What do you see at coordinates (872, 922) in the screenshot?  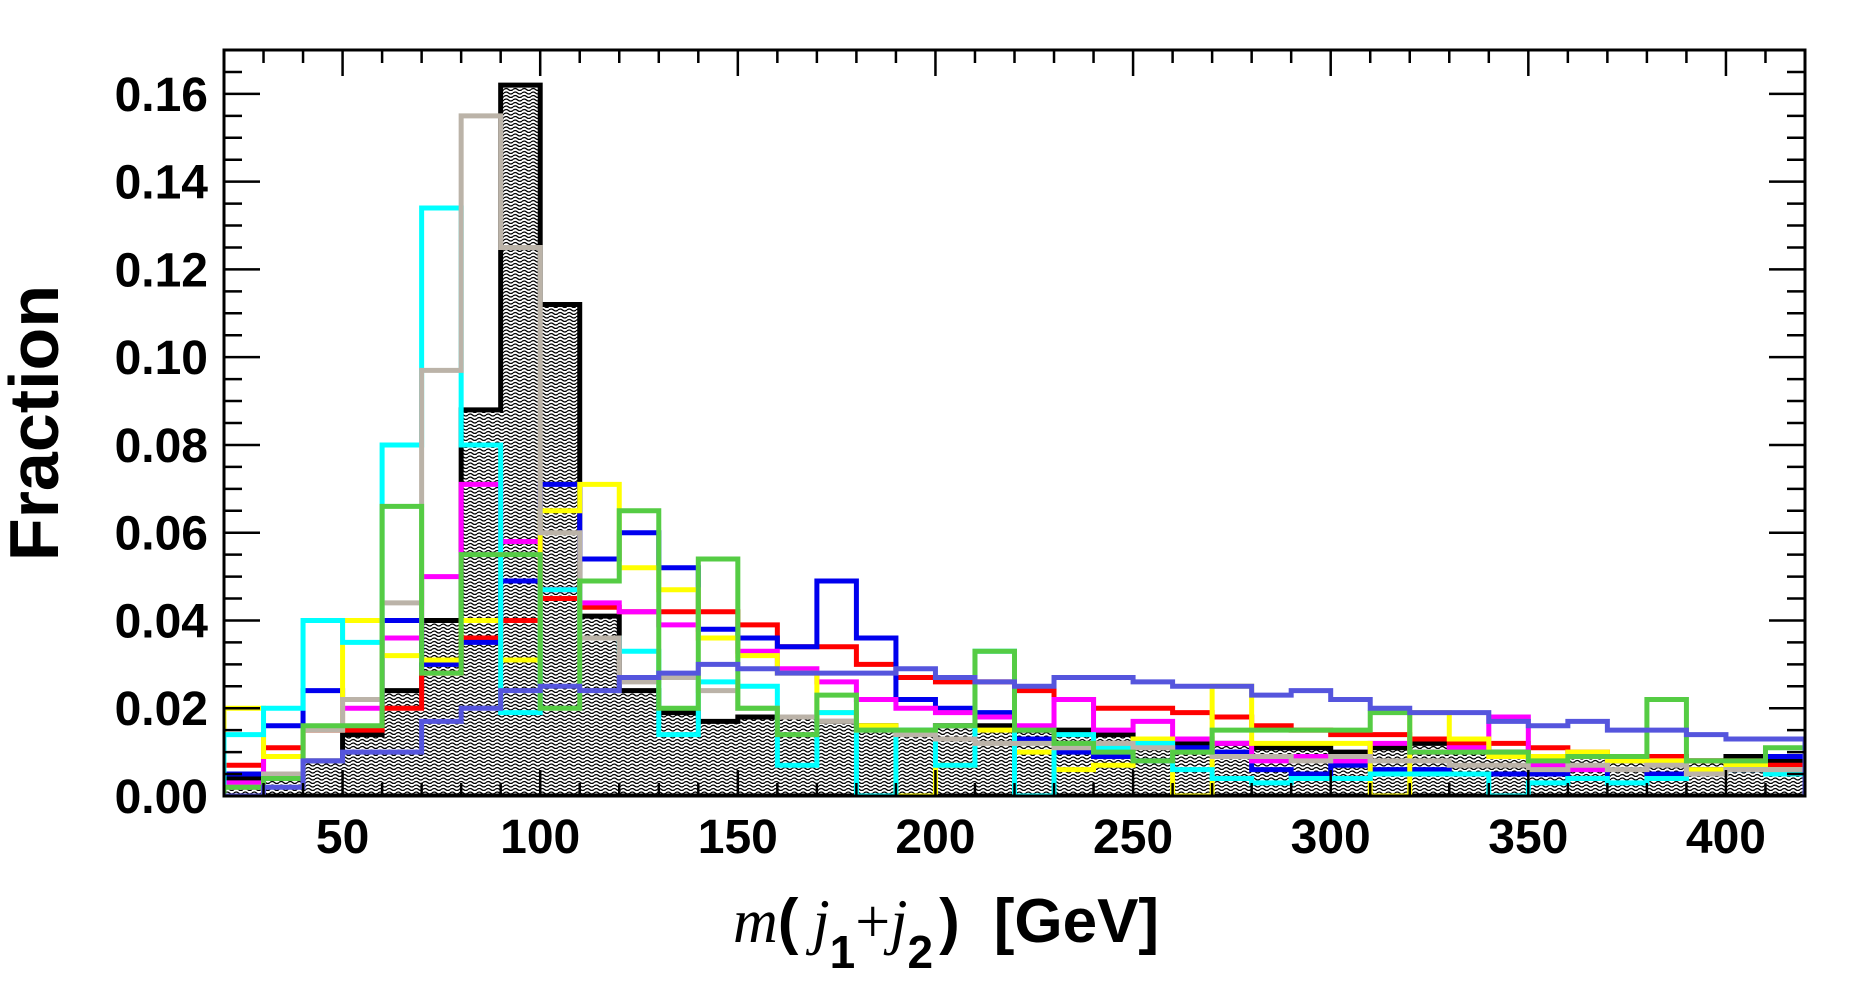 I see `x-axis-label-plus: +` at bounding box center [872, 922].